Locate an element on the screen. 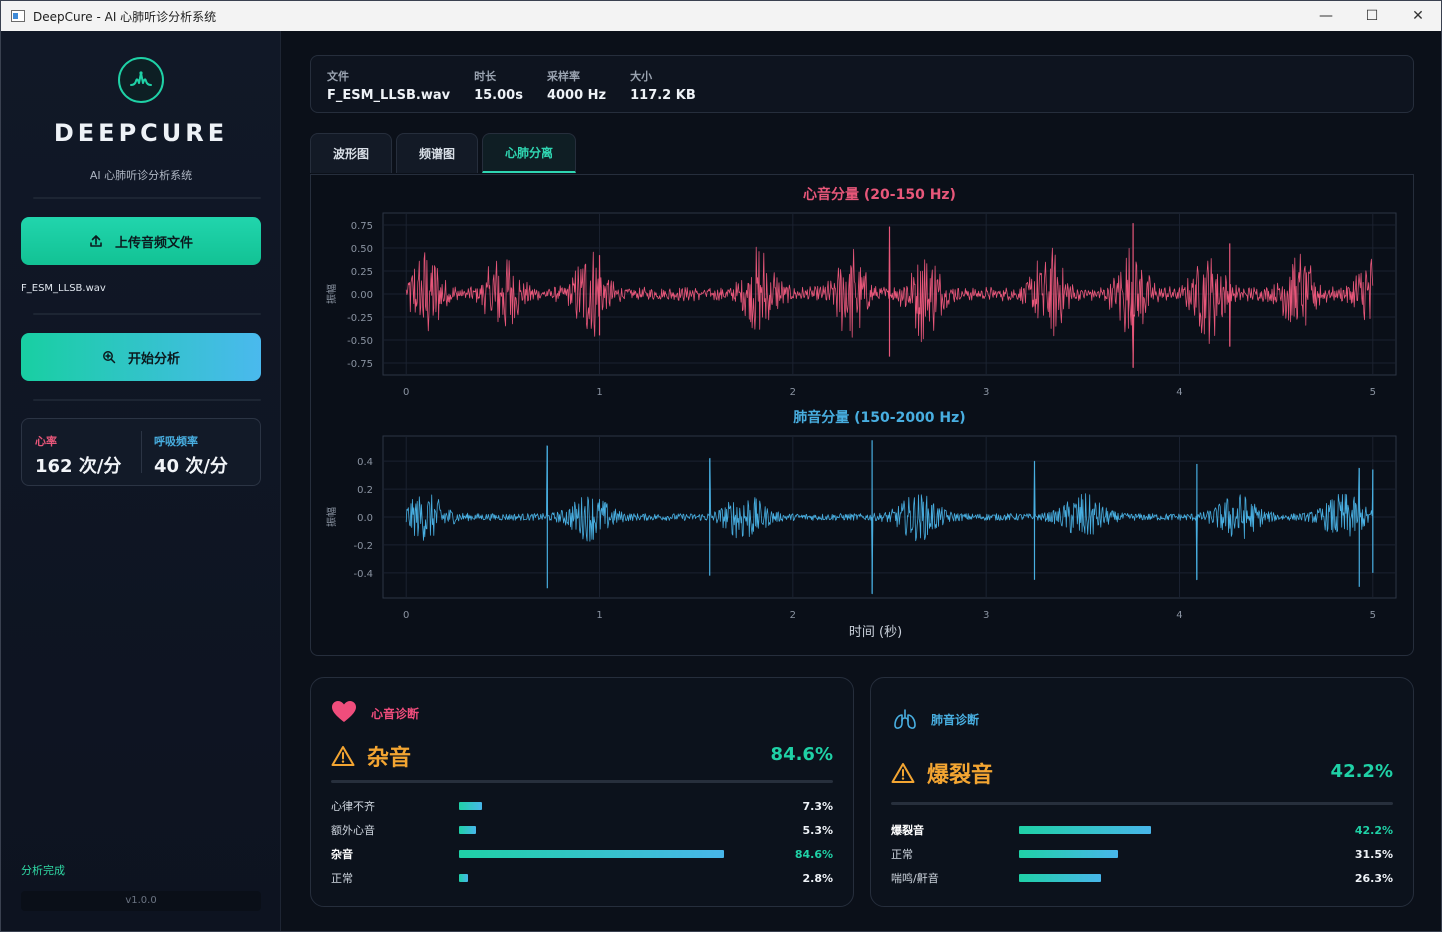  minimize-button: — is located at coordinates (1326, 16).